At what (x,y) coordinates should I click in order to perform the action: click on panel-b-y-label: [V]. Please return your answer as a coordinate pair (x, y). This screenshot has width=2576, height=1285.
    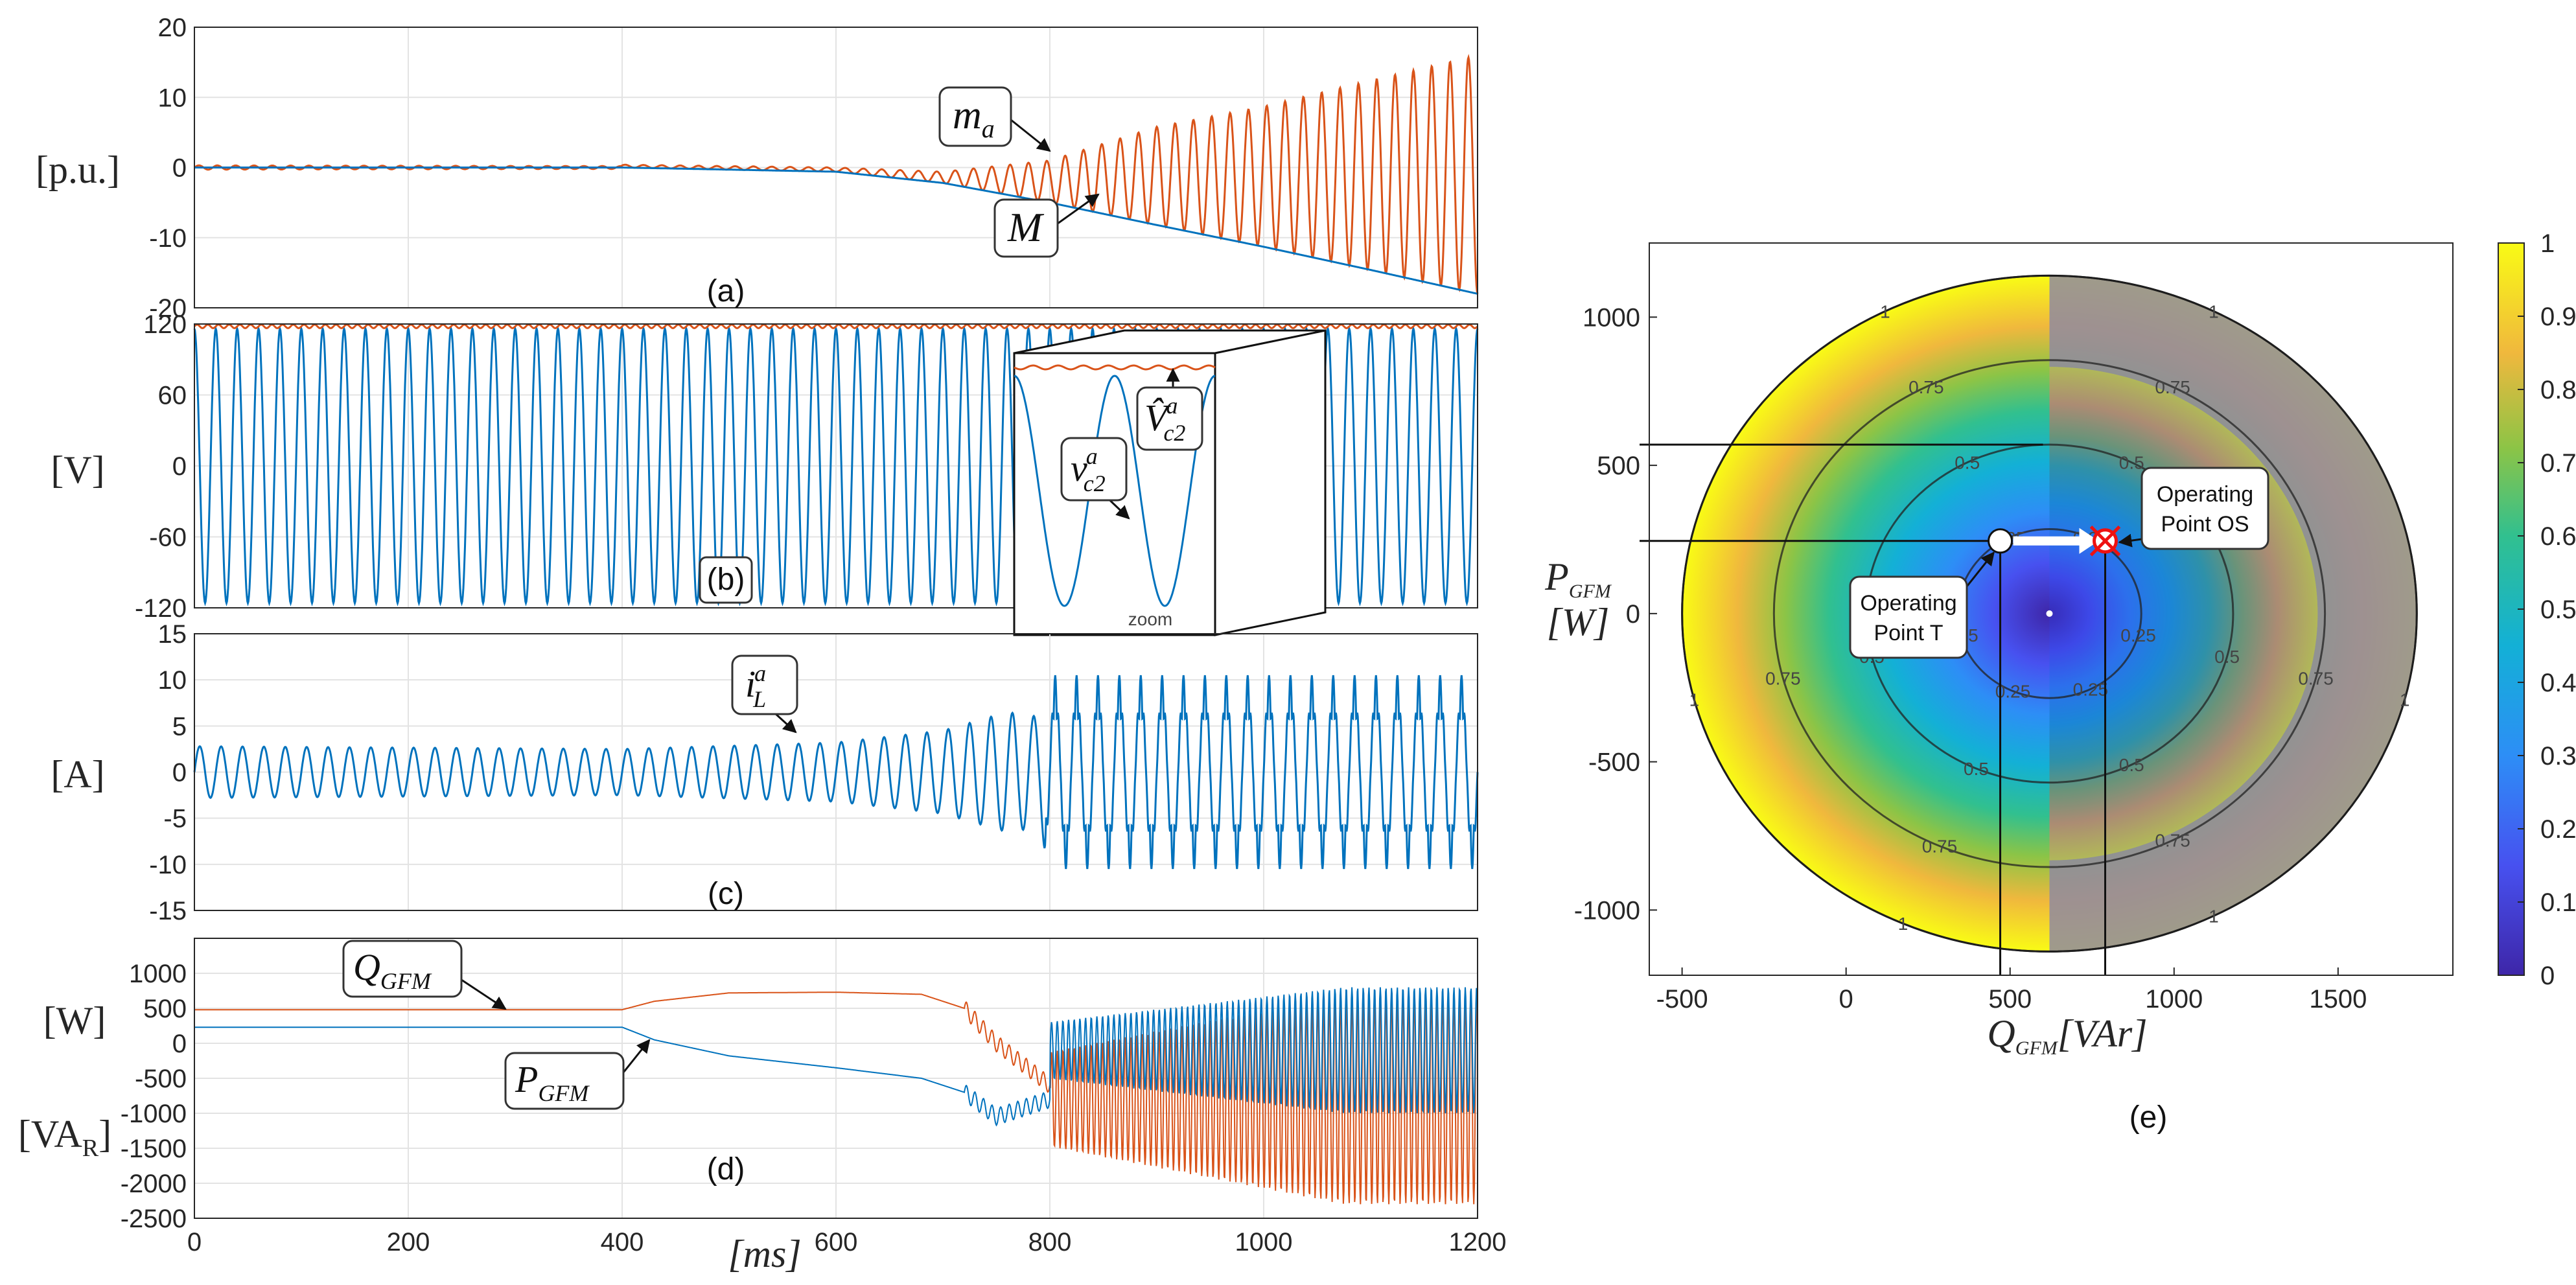
    Looking at the image, I should click on (78, 470).